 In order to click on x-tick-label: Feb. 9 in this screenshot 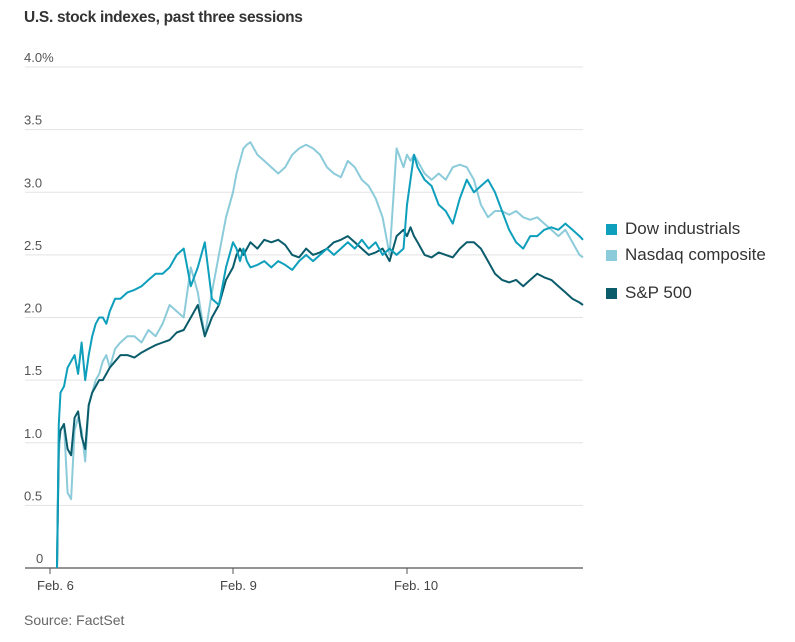, I will do `click(238, 585)`.